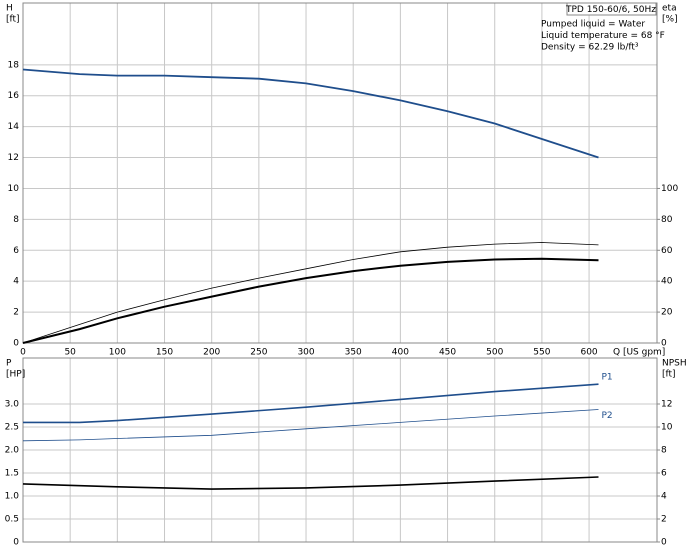 This screenshot has height=547, width=691. I want to click on x-tick-label: 550, so click(541, 353).